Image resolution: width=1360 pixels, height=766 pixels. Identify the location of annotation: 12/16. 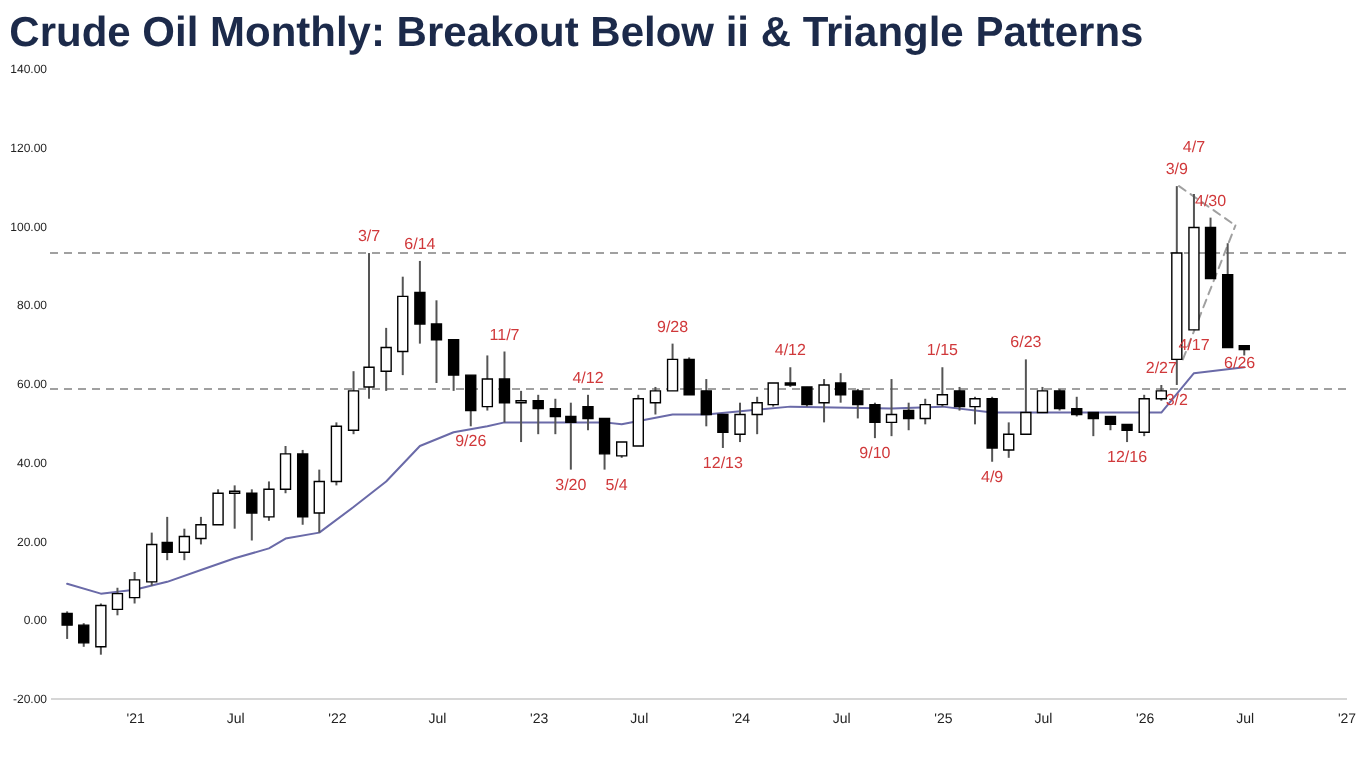
(1128, 457).